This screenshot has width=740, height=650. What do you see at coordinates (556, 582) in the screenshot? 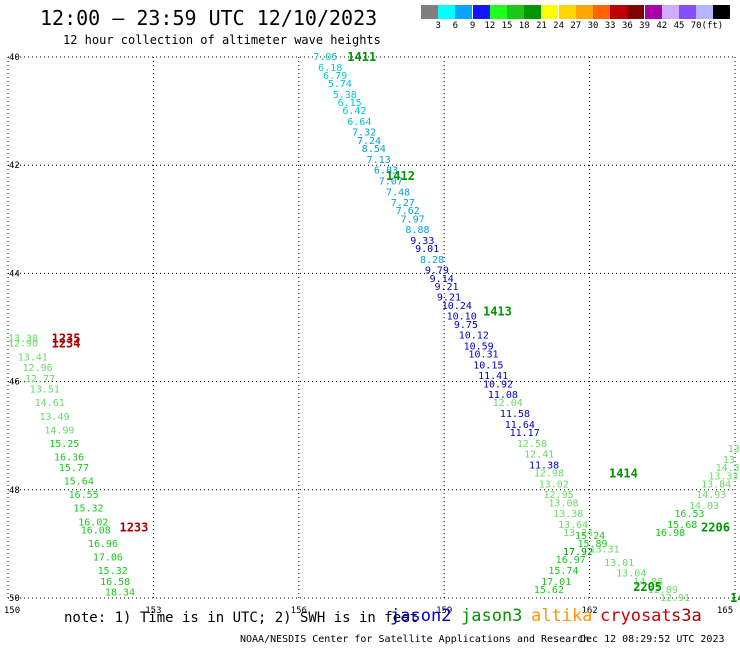
I see `wave-height-value: 17.01` at bounding box center [556, 582].